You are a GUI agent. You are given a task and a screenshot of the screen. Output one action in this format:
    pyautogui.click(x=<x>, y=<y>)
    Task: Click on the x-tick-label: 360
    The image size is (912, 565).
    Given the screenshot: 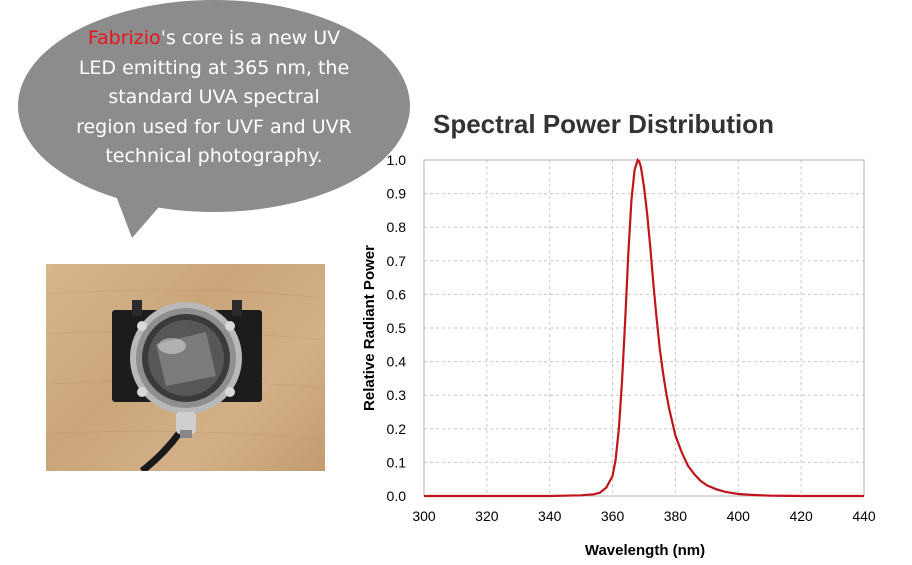 What is the action you would take?
    pyautogui.click(x=613, y=516)
    